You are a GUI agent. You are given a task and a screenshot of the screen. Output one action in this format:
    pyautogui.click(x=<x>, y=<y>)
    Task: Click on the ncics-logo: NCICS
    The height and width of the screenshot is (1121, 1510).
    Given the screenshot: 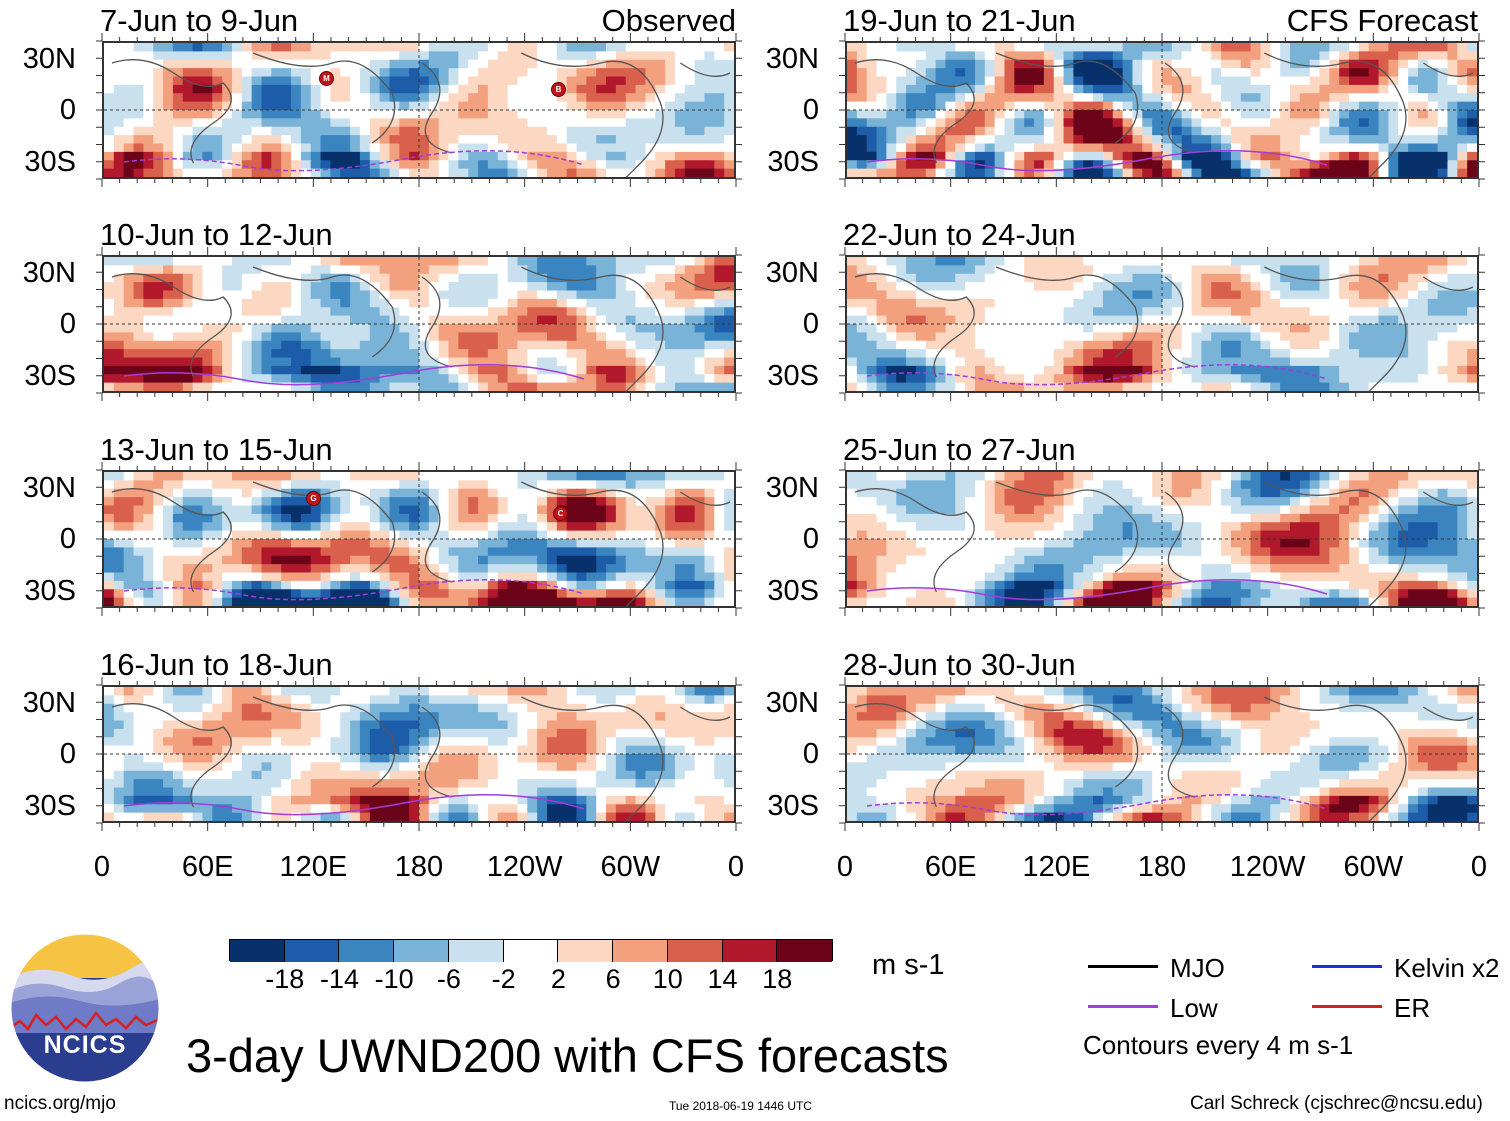 What is the action you would take?
    pyautogui.click(x=85, y=1008)
    